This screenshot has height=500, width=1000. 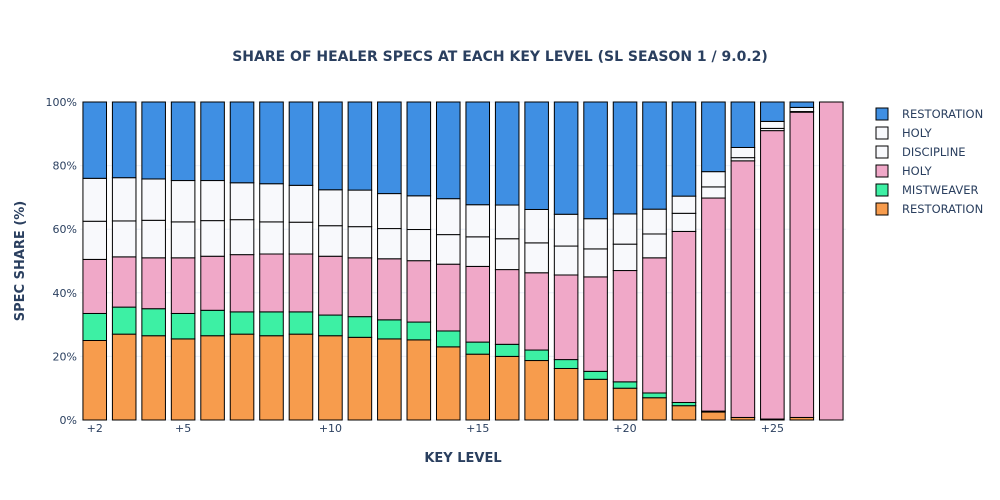 I want to click on y-axis-title: SPEC SHARE (%), so click(x=20, y=261).